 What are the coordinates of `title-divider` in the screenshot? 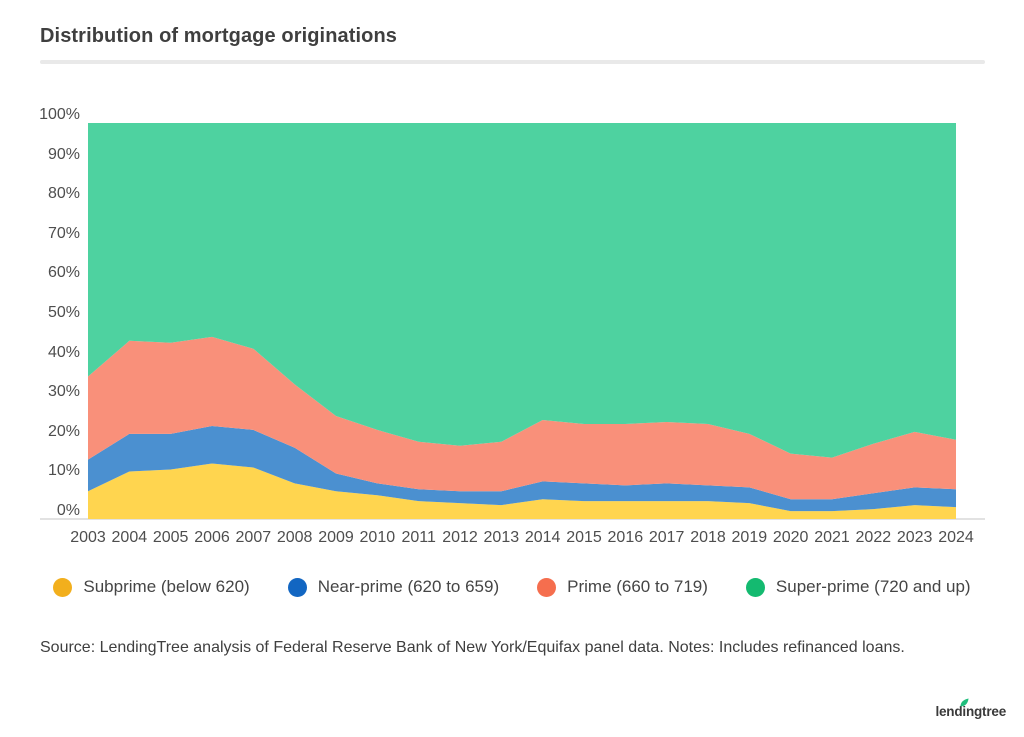 It's located at (512, 62).